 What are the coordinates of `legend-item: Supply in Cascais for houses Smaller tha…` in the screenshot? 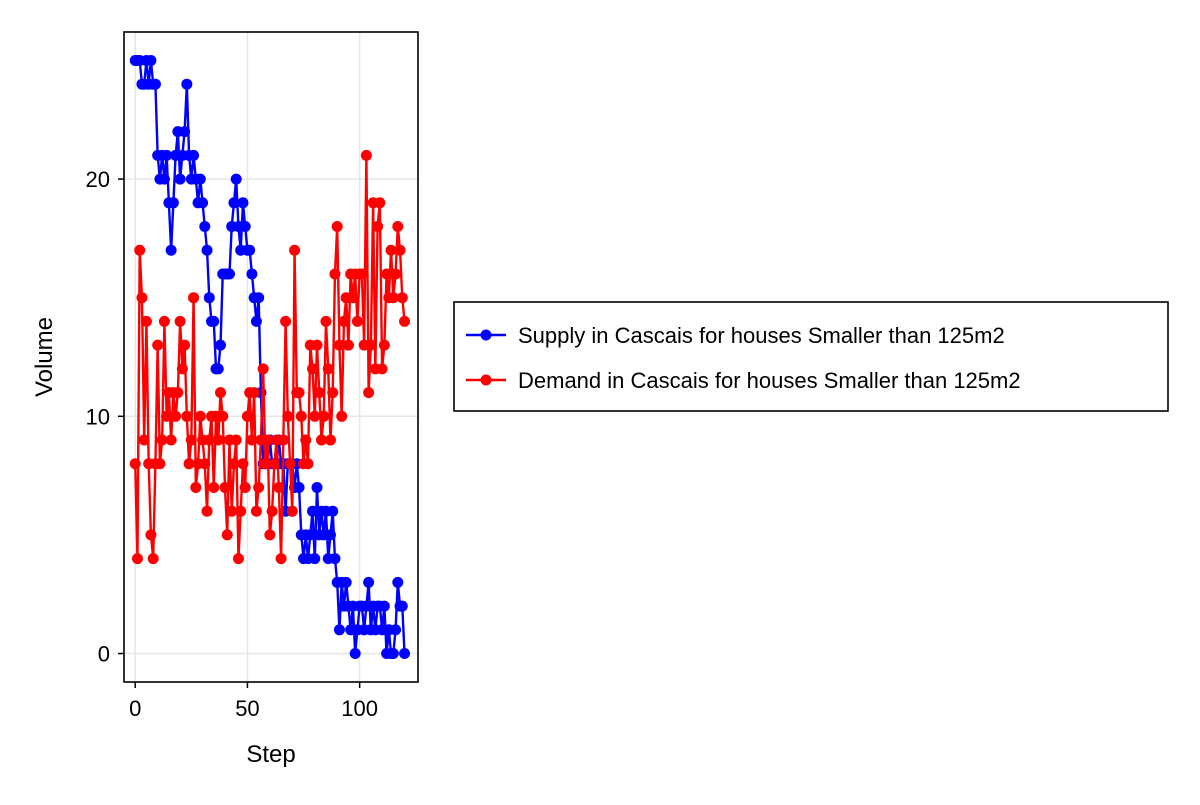 It's located at (735, 335).